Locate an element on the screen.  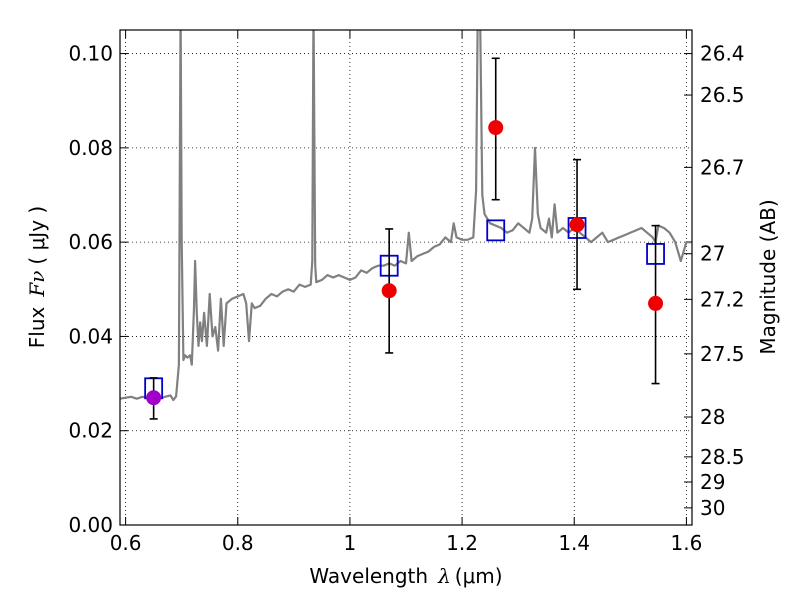
y-axis-label-symbol: Fν is located at coordinates (37, 284).